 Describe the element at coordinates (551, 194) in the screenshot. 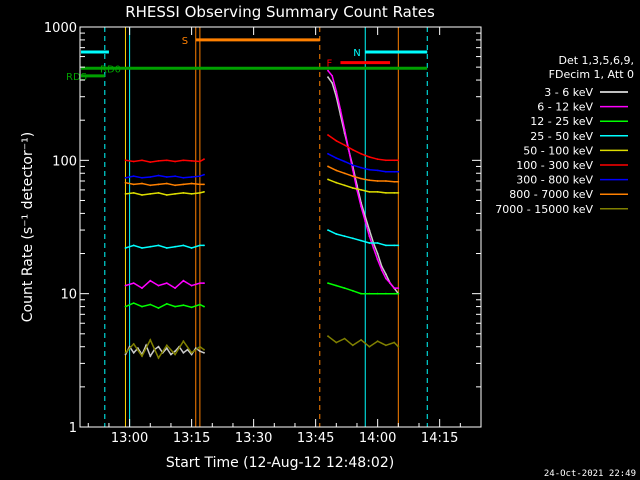

I see `legend-label-7: 800 - 7000 keV` at that location.